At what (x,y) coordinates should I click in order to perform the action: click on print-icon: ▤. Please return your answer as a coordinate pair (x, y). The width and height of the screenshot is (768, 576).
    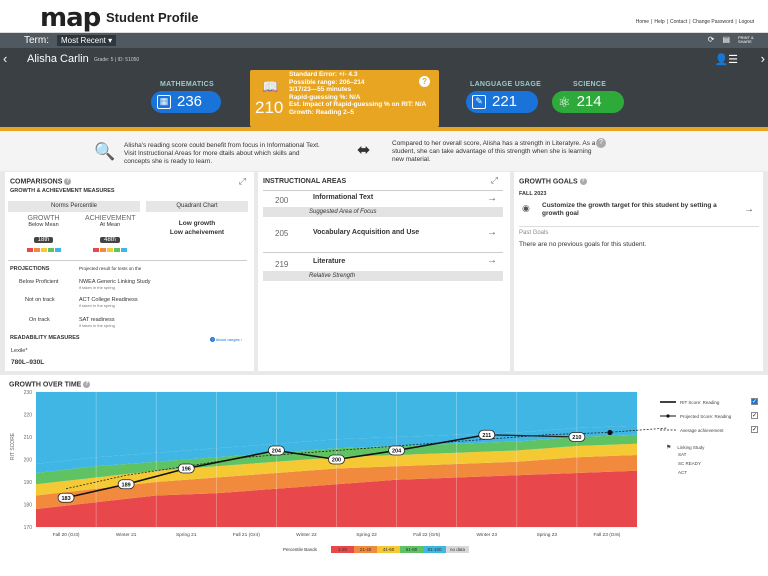
    Looking at the image, I should click on (726, 39).